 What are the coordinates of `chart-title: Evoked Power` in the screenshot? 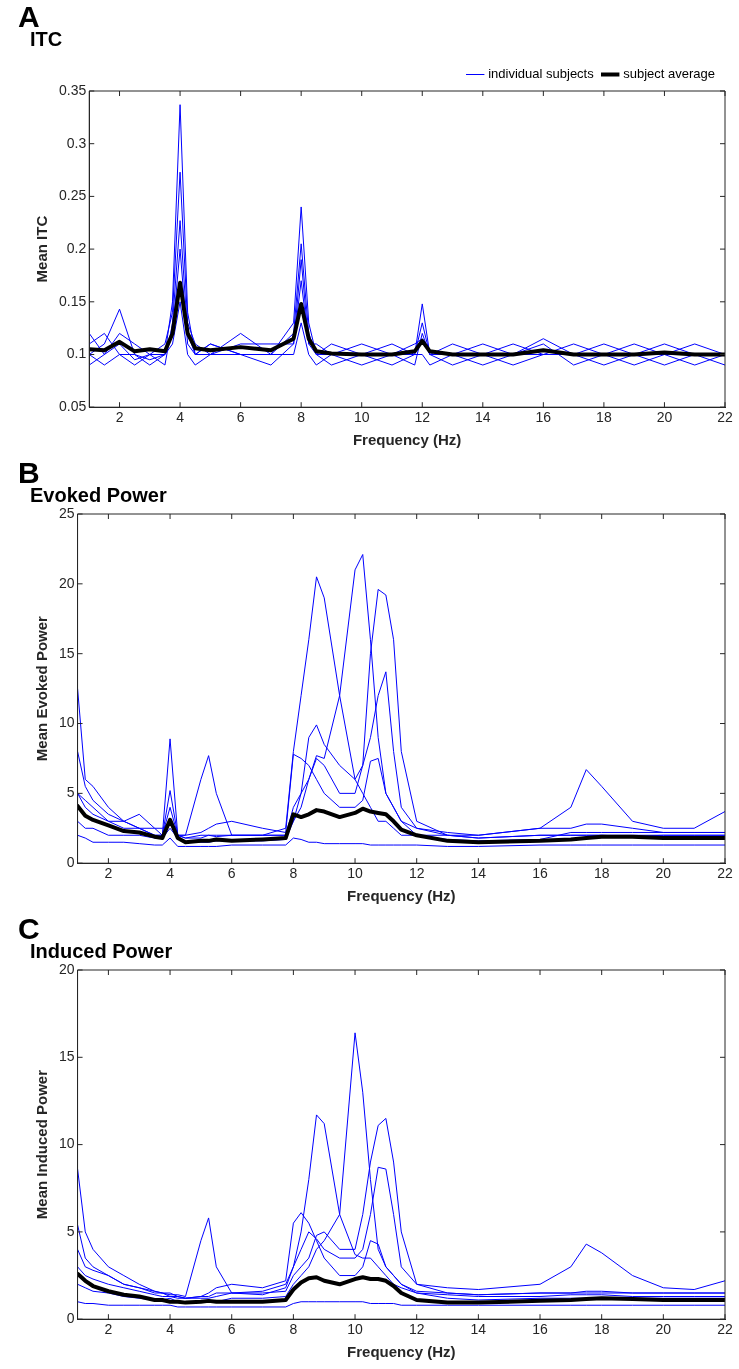 It's located at (98, 494).